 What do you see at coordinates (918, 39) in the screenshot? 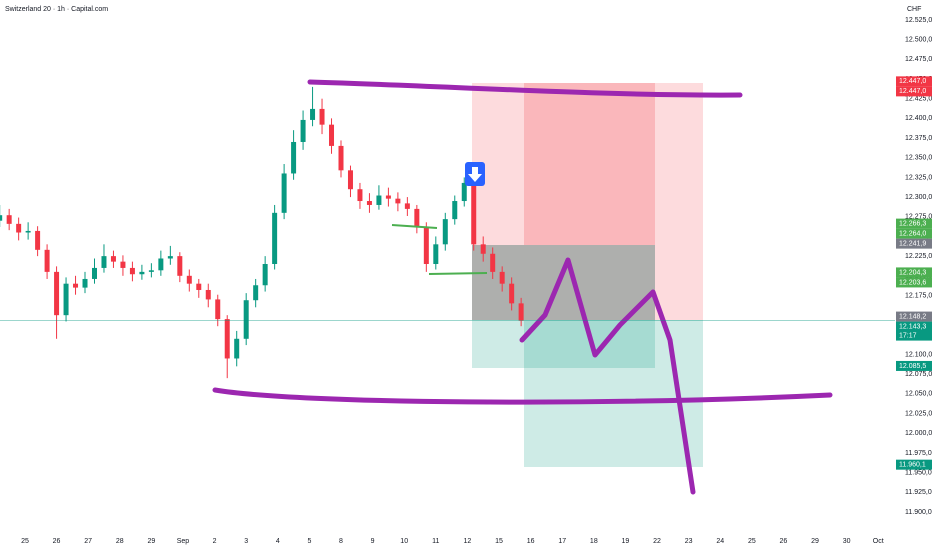
I see `y-tick-label: 12.500,0` at bounding box center [918, 39].